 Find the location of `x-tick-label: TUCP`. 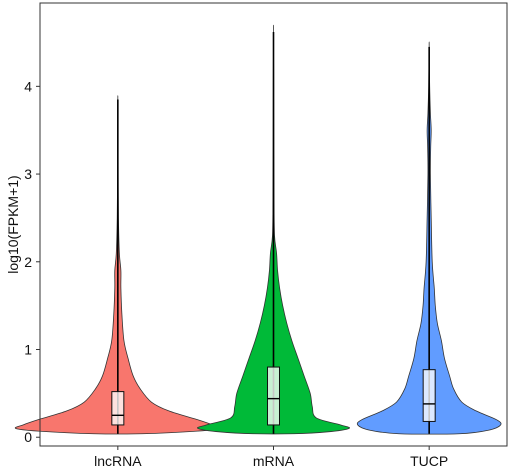

x-tick-label: TUCP is located at coordinates (429, 461).